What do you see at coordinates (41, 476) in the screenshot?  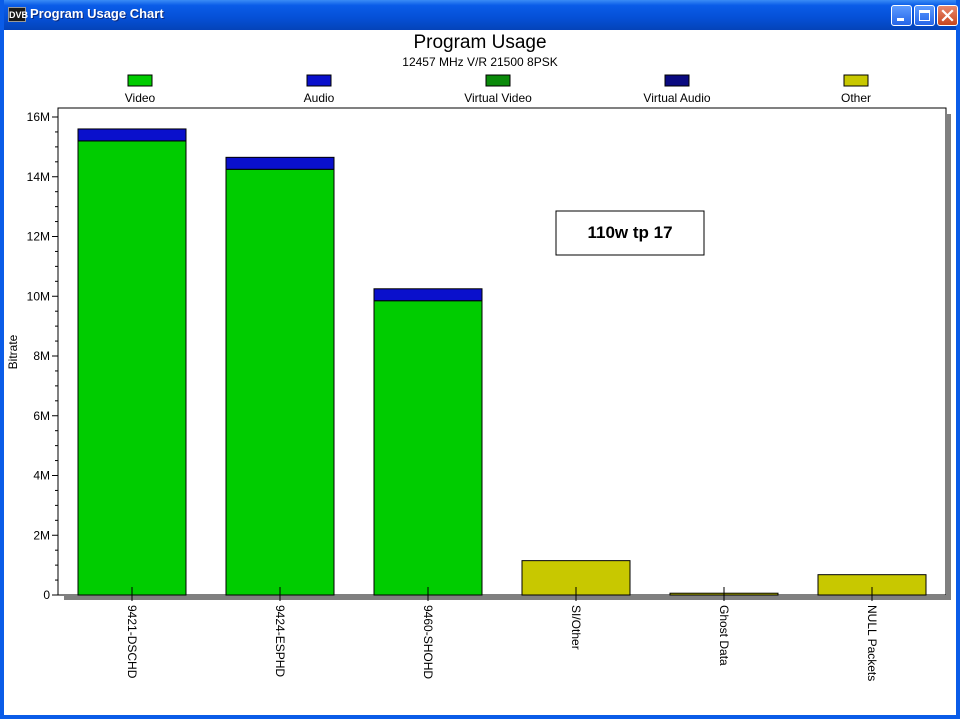 I see `y-tick-label-2: 4M` at bounding box center [41, 476].